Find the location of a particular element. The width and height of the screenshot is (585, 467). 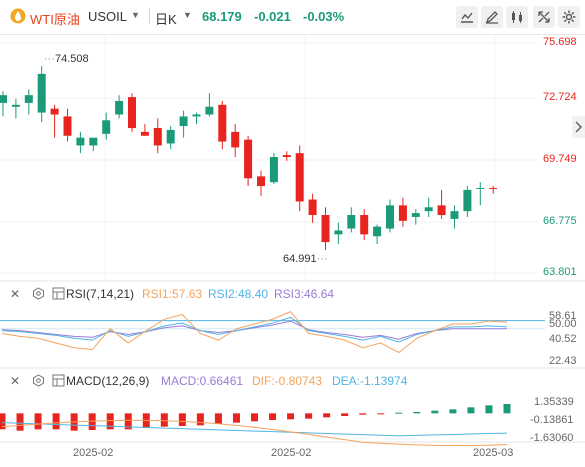

rsi1-value: RSI1:57.63 is located at coordinates (172, 294).